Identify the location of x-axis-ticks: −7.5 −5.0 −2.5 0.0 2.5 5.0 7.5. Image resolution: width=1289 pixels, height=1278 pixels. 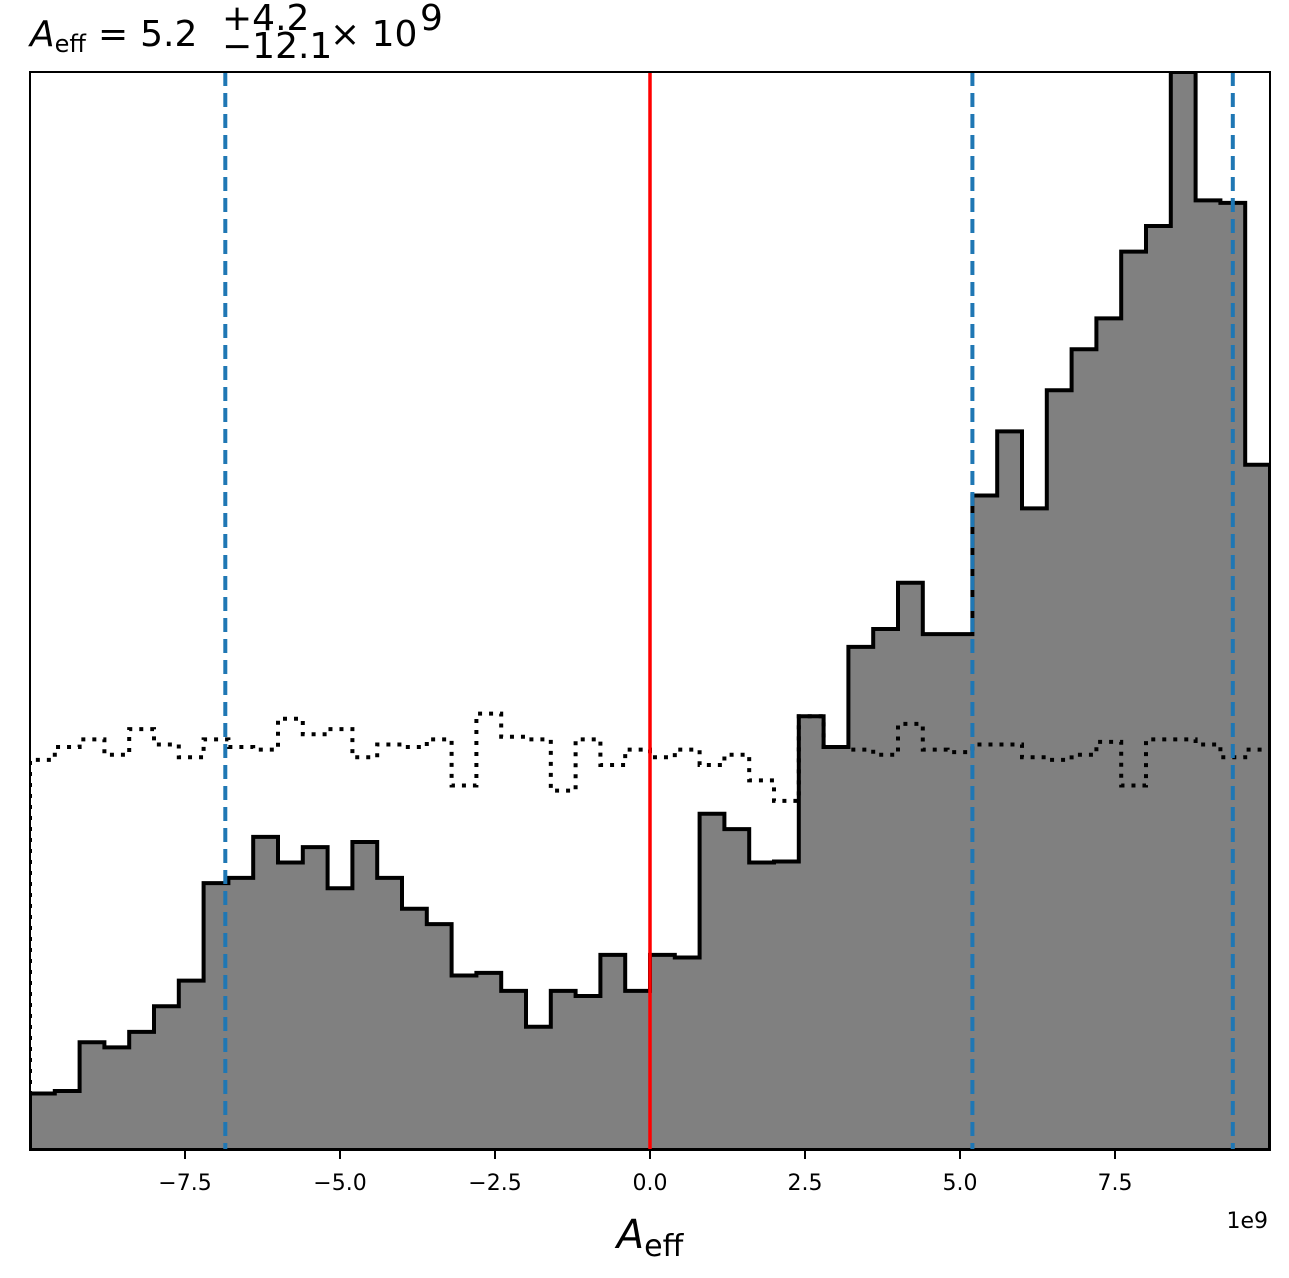
(645, 1173).